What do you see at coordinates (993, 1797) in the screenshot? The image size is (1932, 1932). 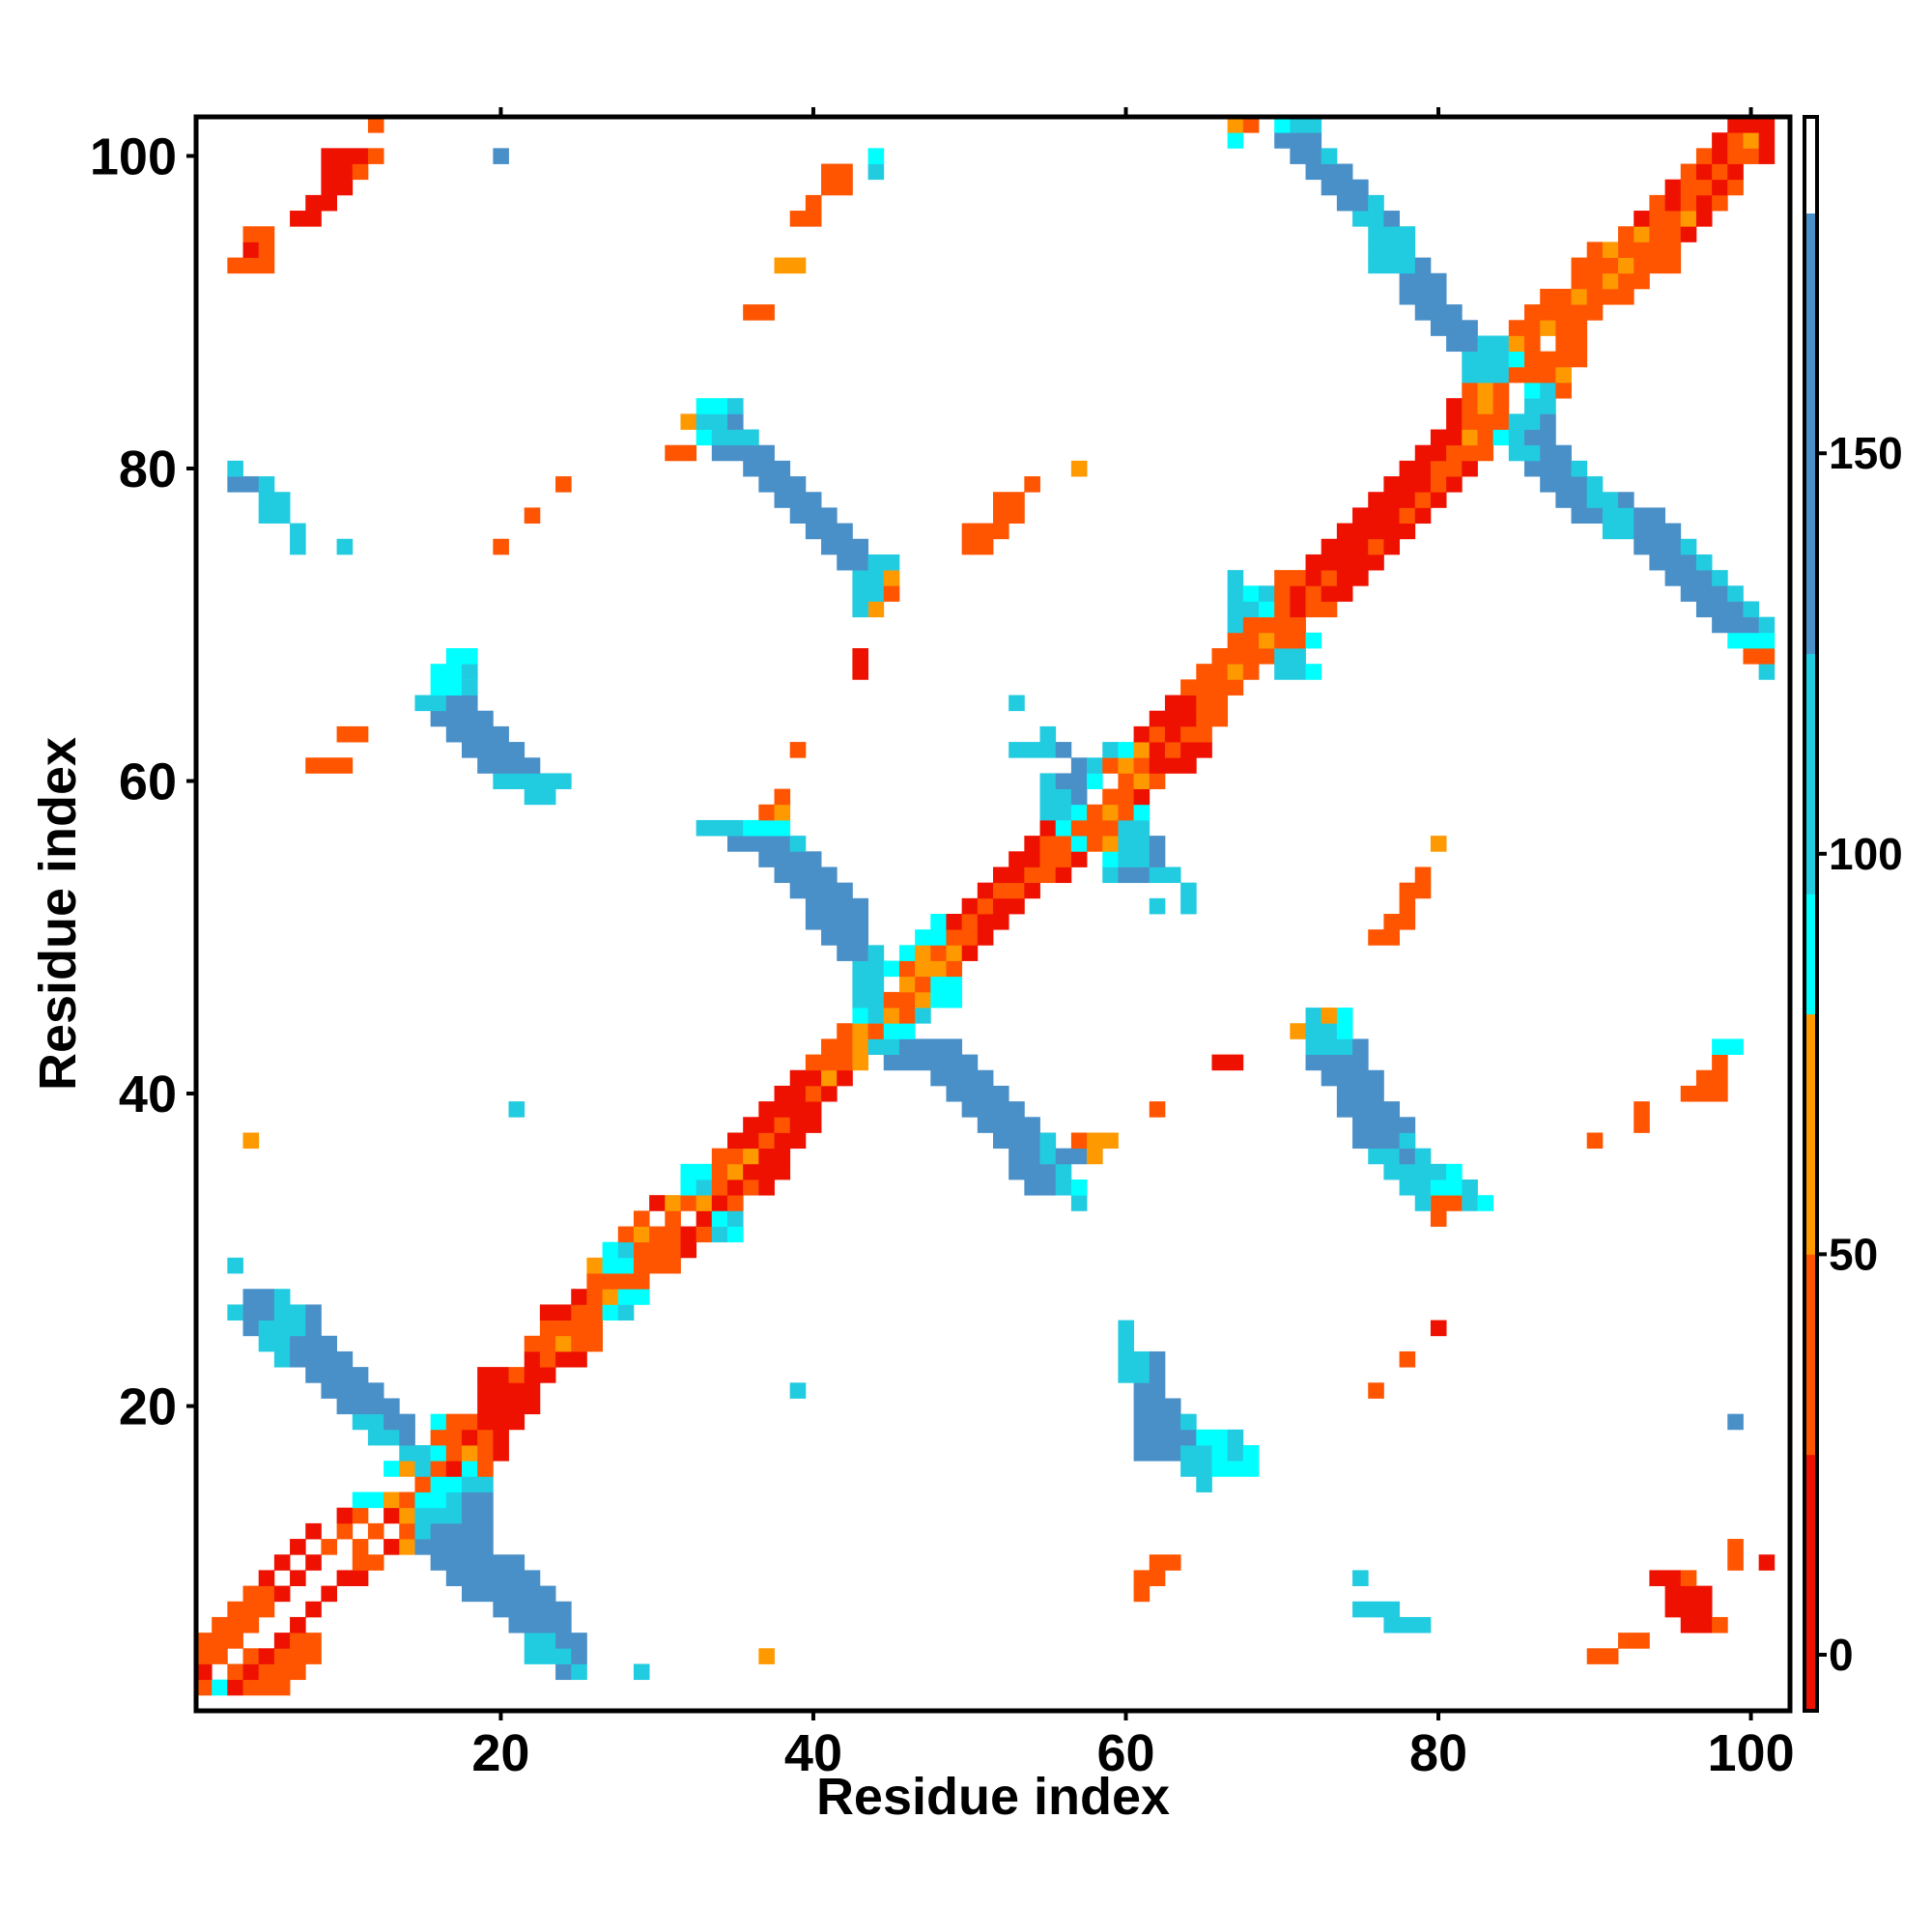 I see `x-axis-title: Residue index` at bounding box center [993, 1797].